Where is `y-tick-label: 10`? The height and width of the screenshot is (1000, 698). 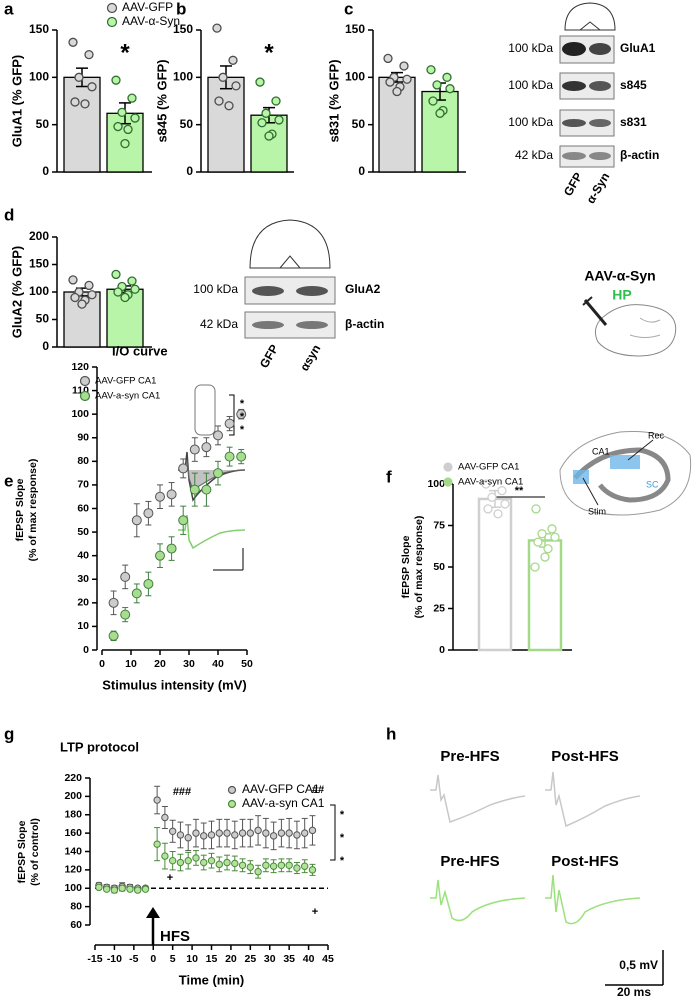 y-tick-label: 10 is located at coordinates (83, 626).